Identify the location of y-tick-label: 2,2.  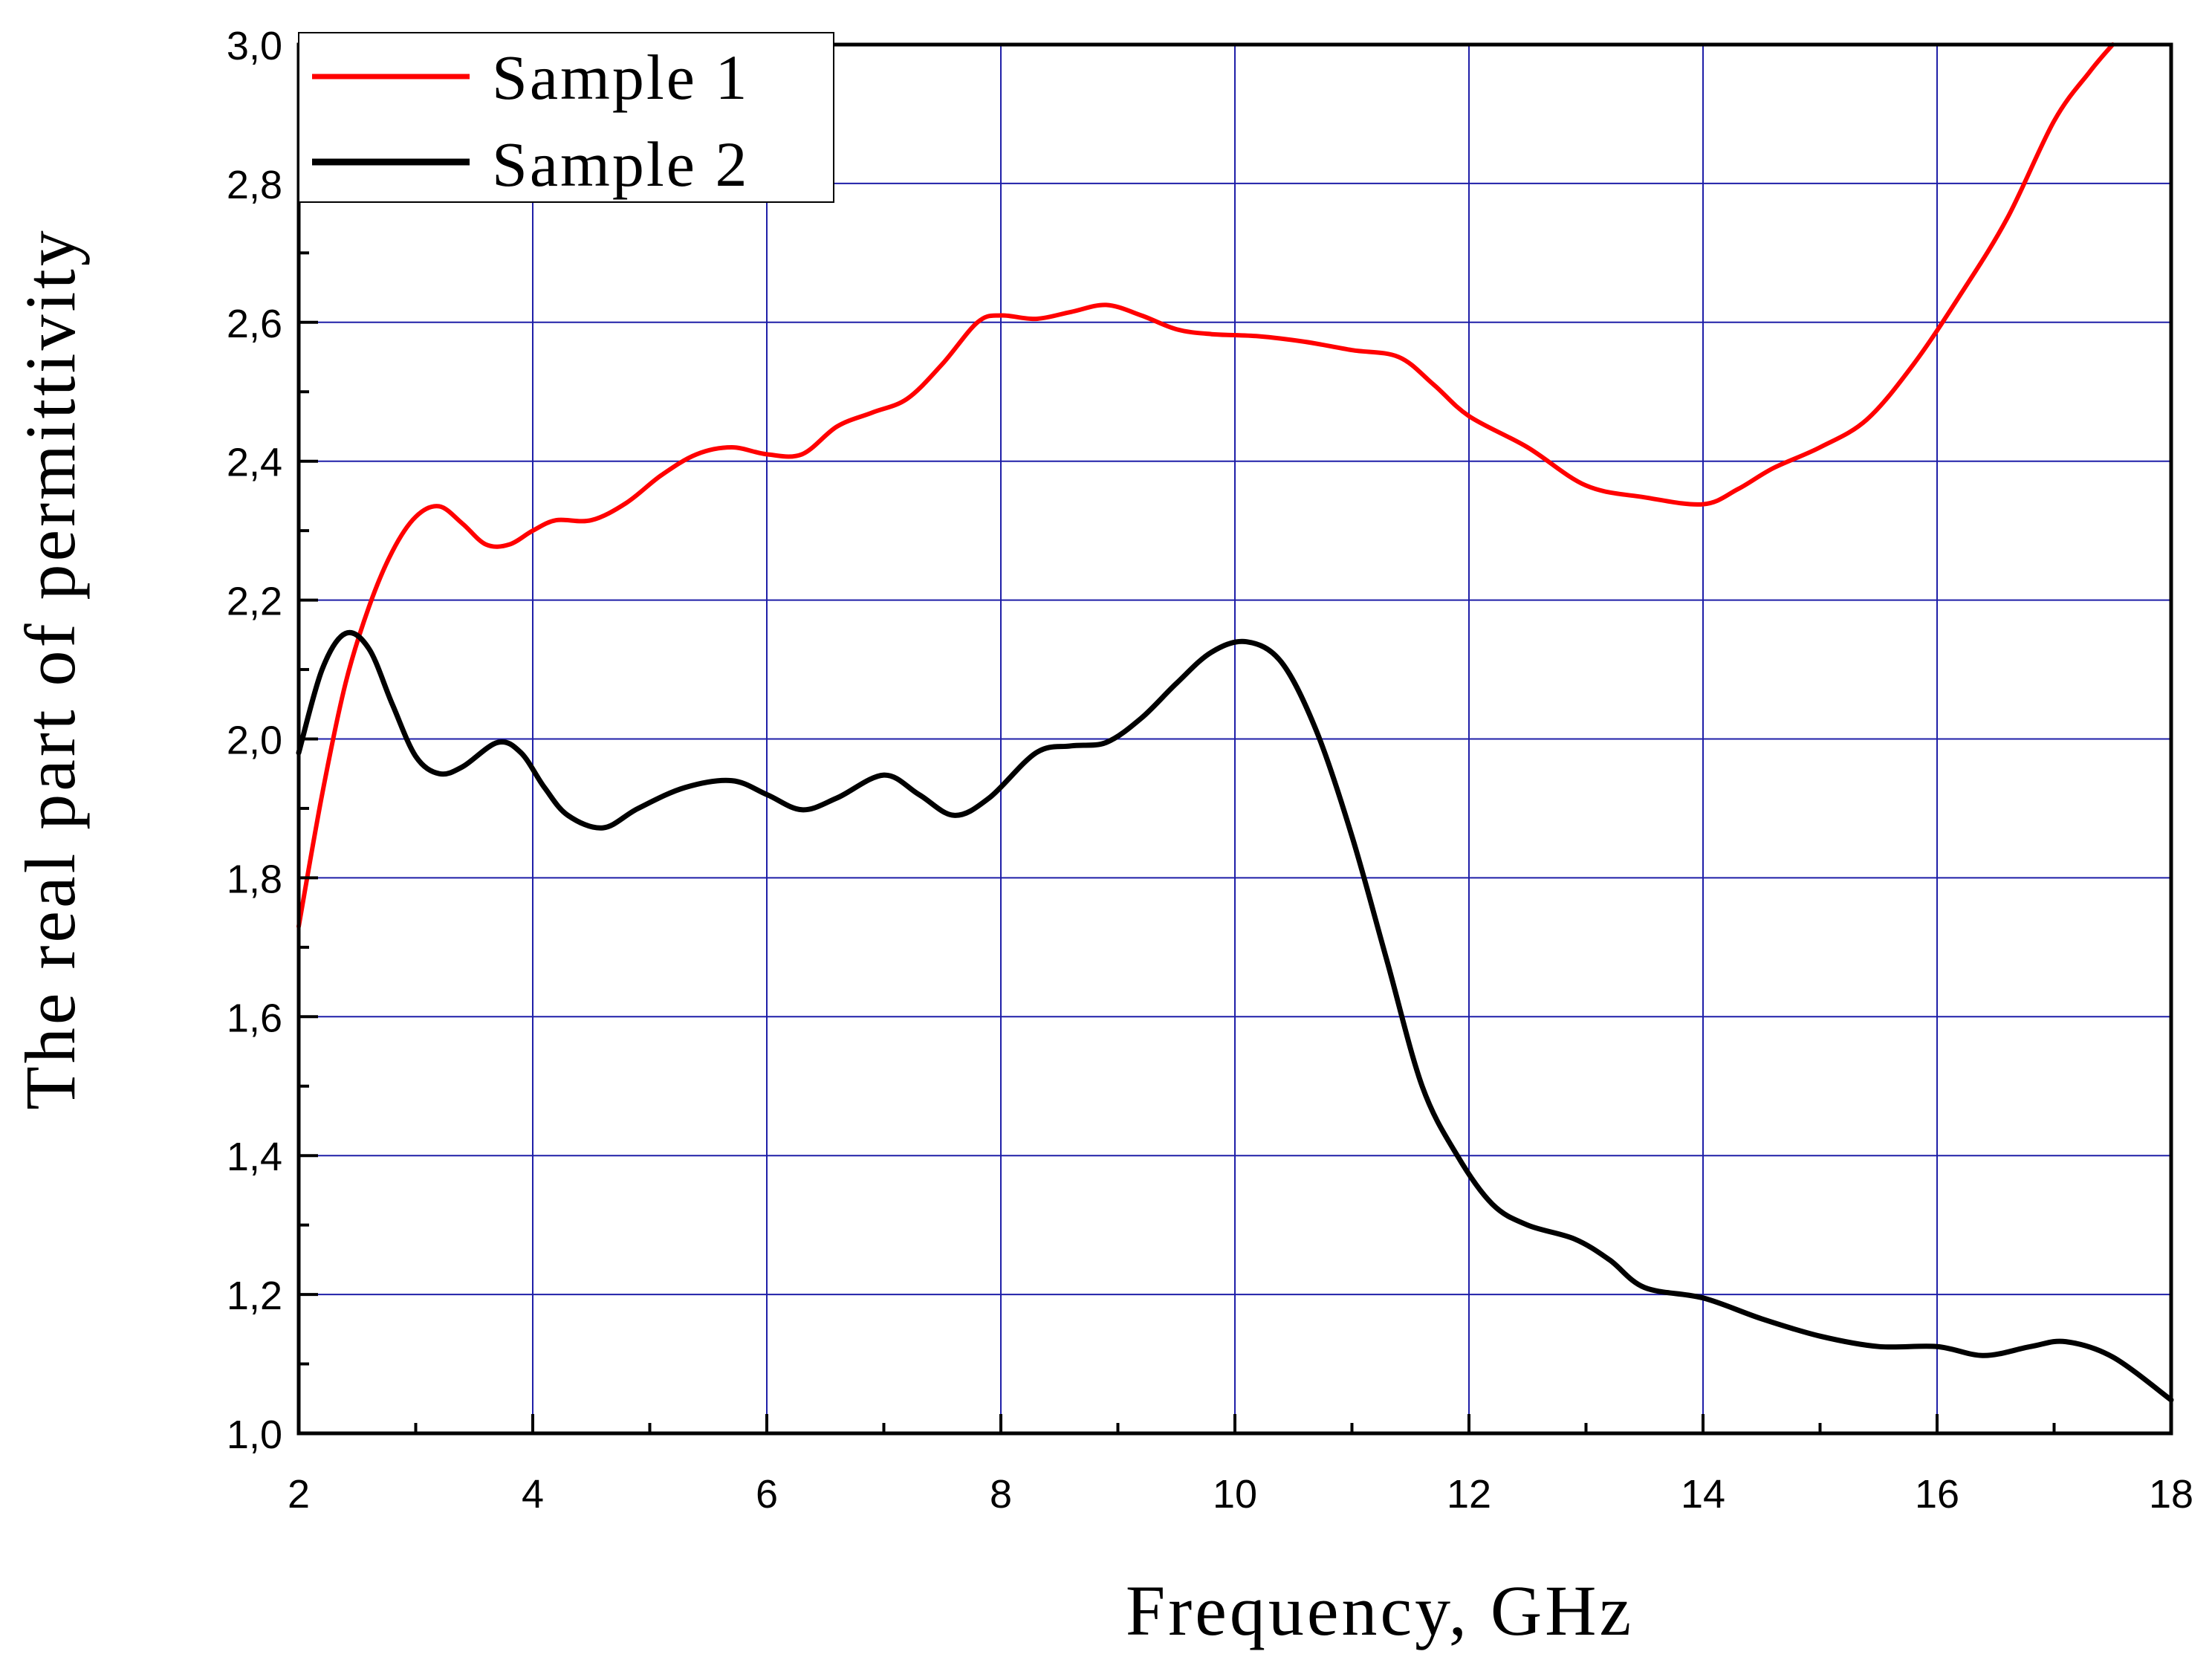
(254, 602).